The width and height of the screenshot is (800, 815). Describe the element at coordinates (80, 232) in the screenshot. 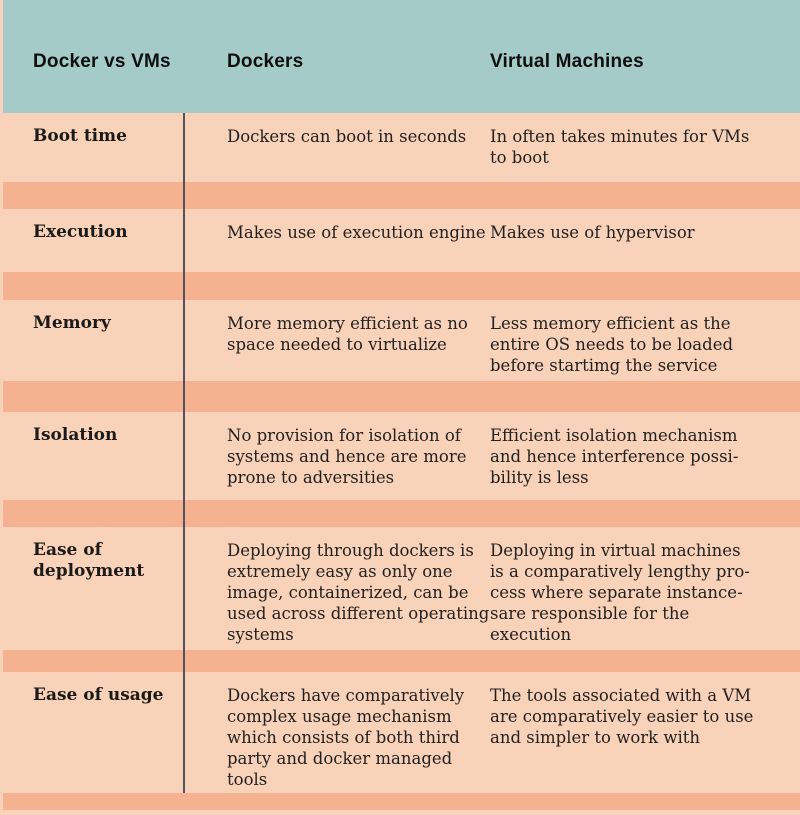

I see `row-label: Execution` at that location.